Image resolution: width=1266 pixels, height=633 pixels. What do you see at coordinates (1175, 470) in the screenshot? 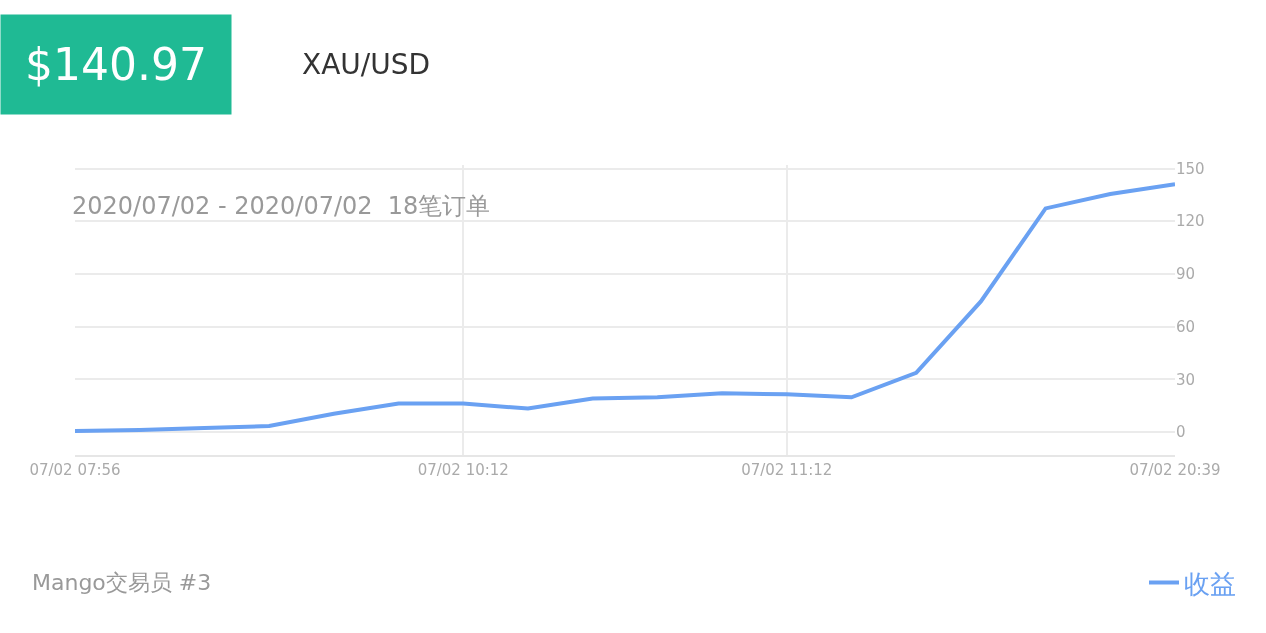
I see `x-tick-label: 07/02 20:39` at bounding box center [1175, 470].